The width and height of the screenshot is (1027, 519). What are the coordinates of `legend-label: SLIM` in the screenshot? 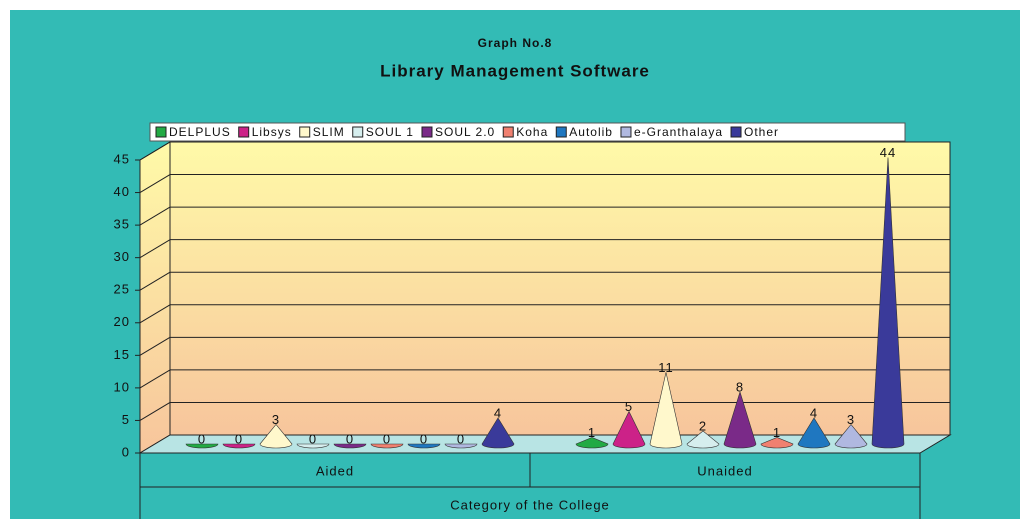 It's located at (329, 132).